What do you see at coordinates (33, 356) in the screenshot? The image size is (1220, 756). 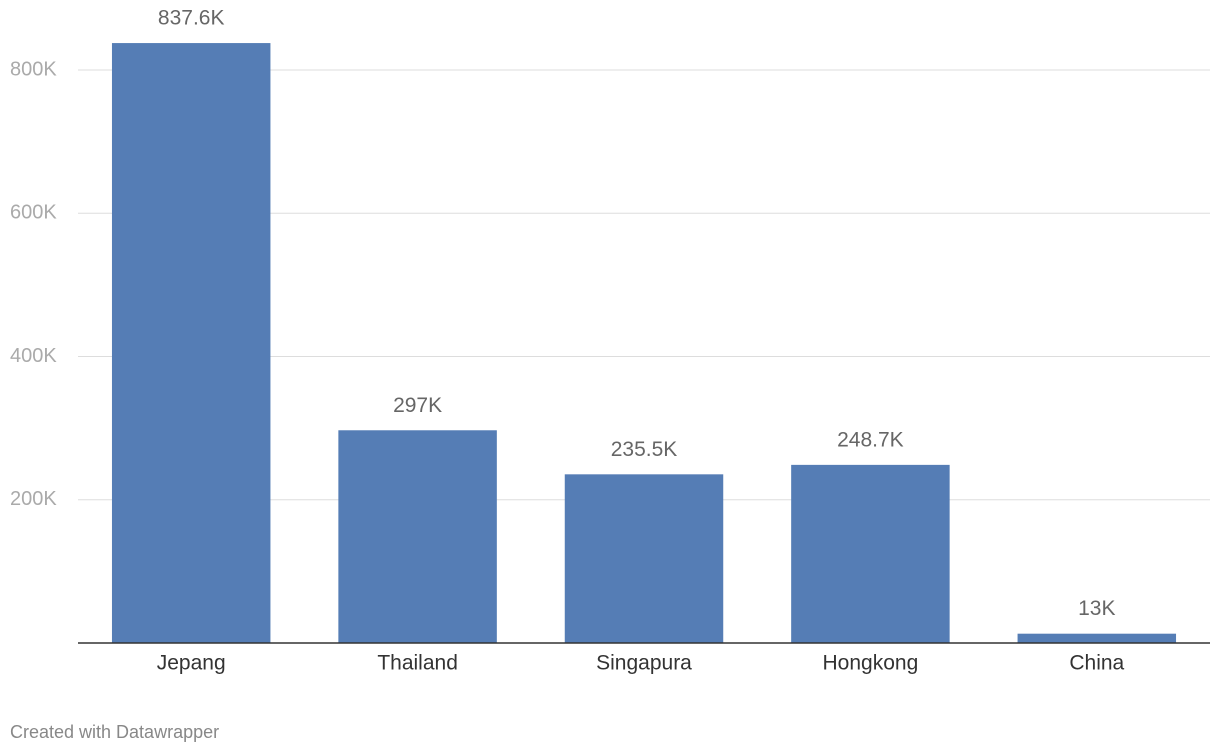 I see `y-tick-label: 400K` at bounding box center [33, 356].